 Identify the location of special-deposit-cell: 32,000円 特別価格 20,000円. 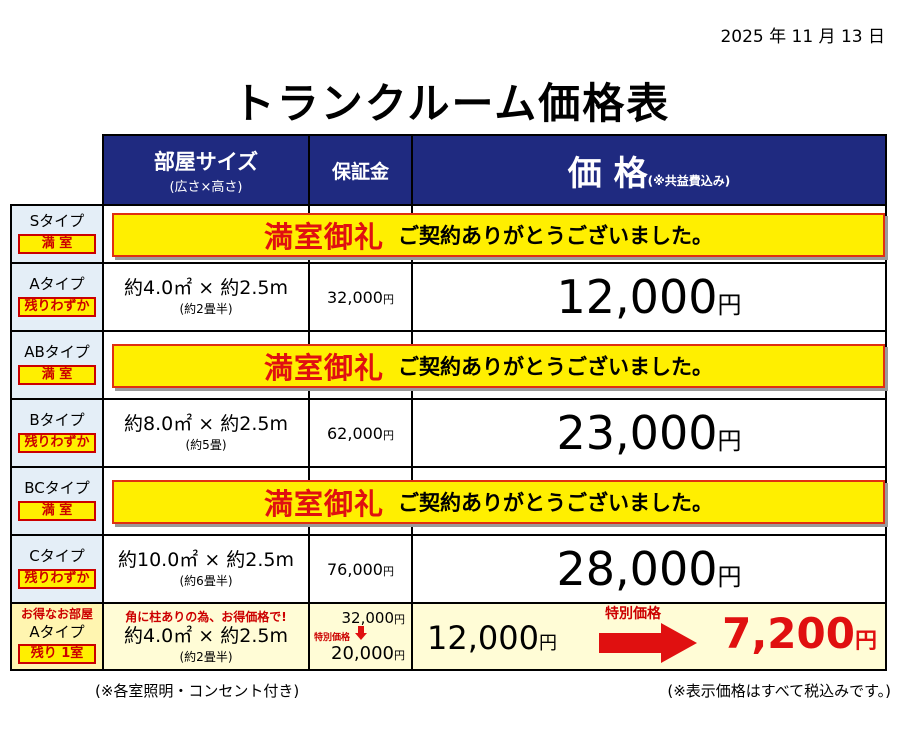
(360, 636).